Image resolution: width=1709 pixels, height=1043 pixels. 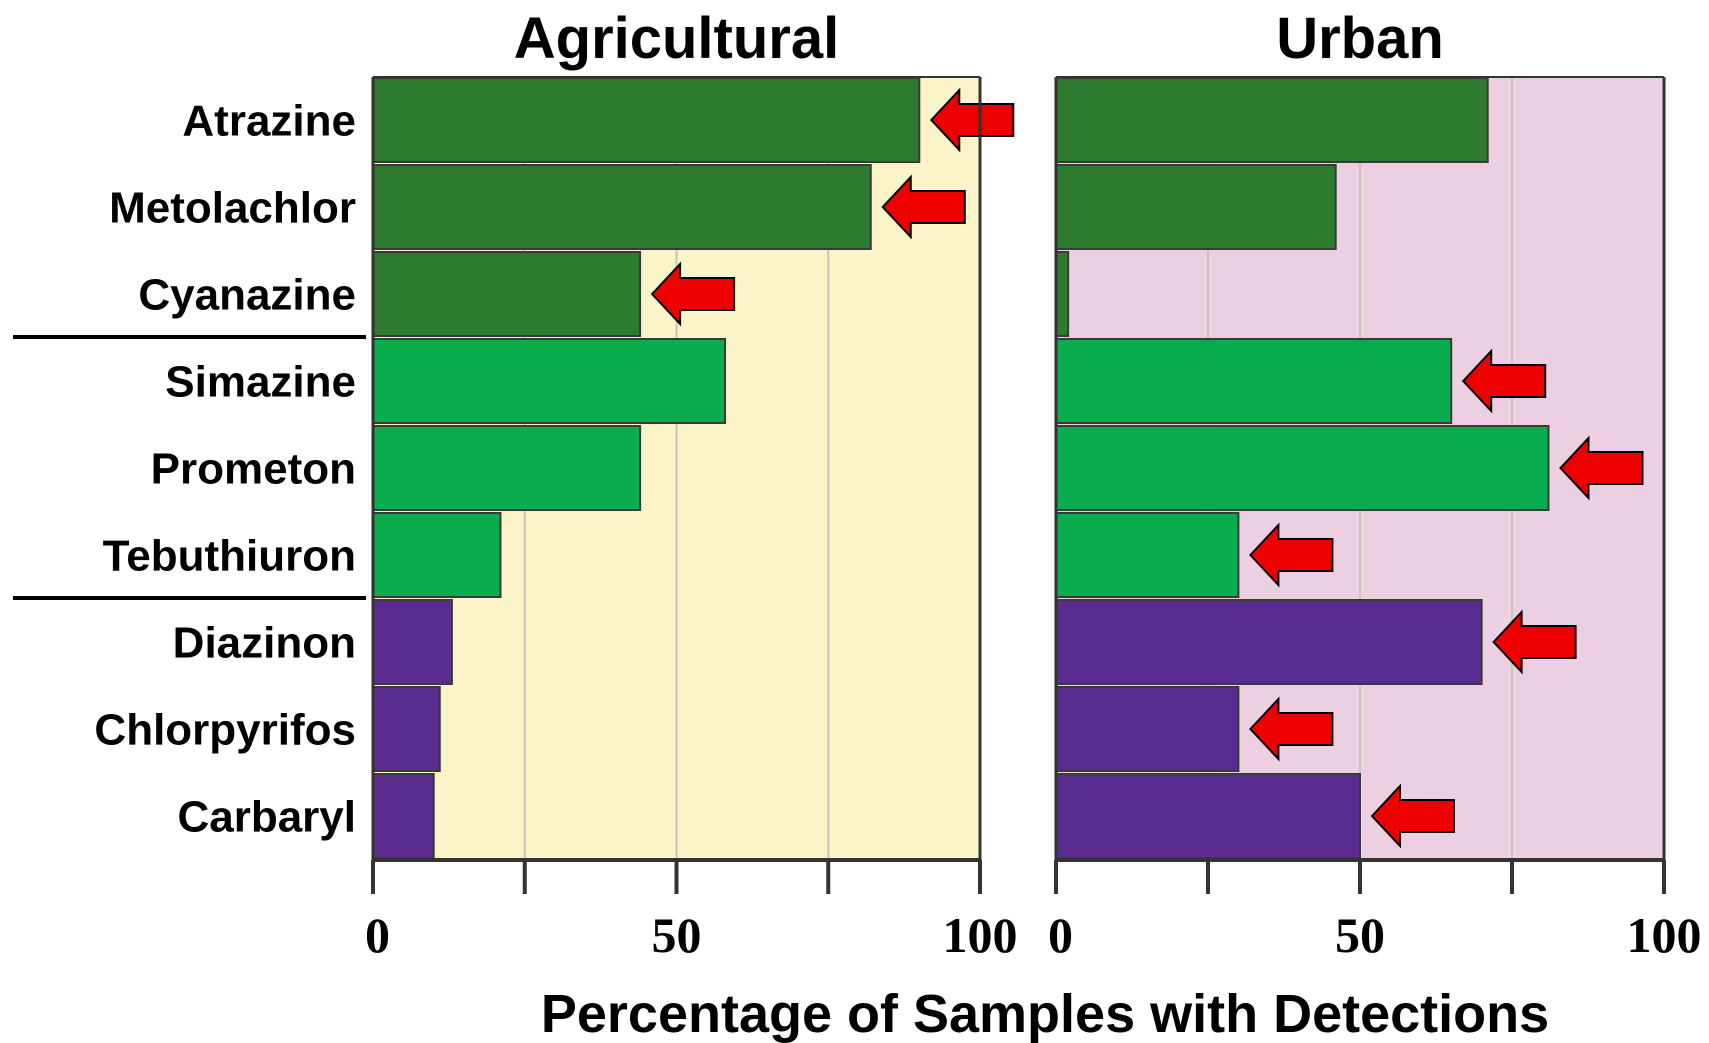 I want to click on category-label: Carbaryl, so click(x=266, y=817).